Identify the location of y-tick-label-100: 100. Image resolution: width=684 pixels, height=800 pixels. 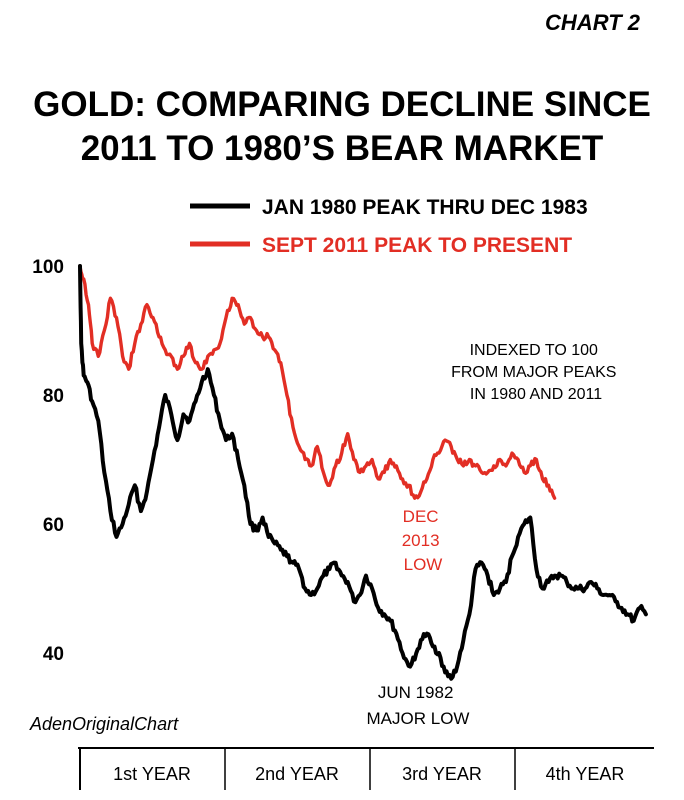
(48, 267).